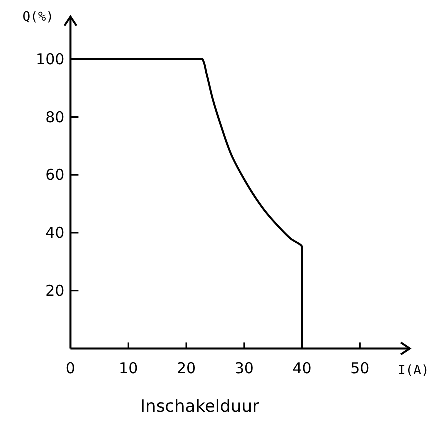 The height and width of the screenshot is (428, 440). I want to click on text: Inschakelduur, so click(200, 407).